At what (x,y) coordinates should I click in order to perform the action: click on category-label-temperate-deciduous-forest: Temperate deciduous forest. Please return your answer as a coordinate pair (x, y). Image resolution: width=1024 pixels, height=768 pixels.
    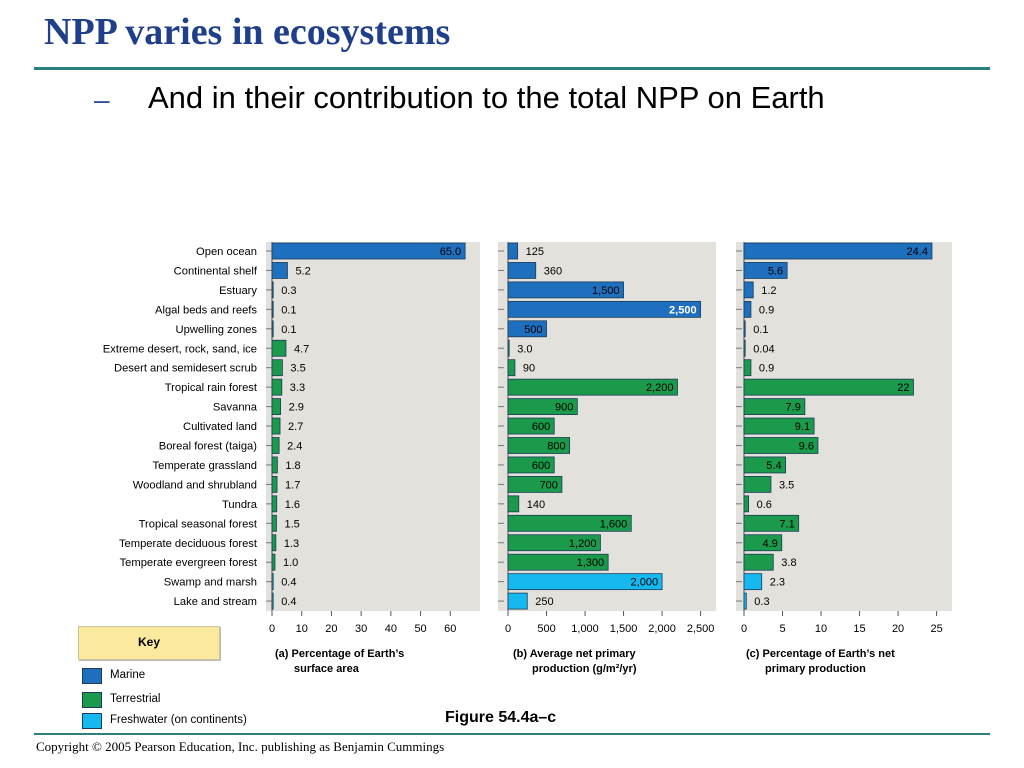
    Looking at the image, I should click on (188, 544).